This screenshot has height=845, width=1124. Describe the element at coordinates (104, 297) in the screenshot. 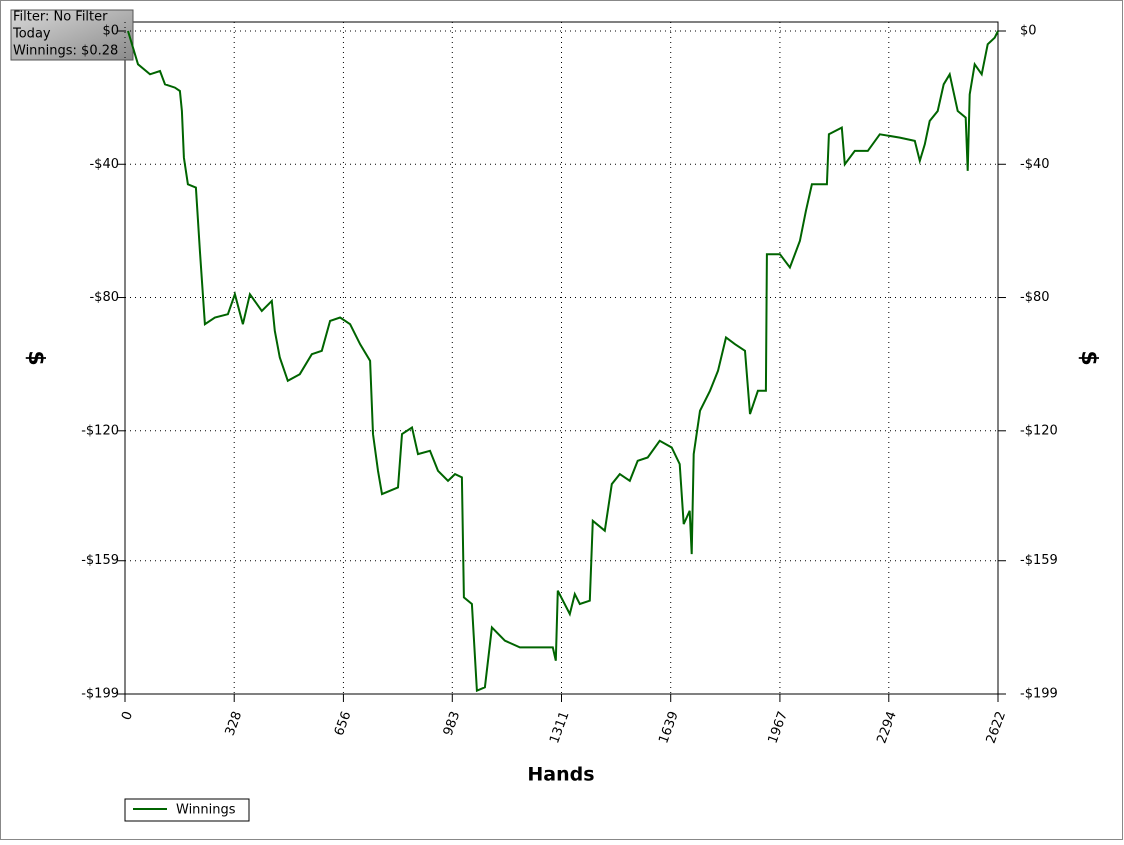

I see `y-tick-label: -$80` at that location.